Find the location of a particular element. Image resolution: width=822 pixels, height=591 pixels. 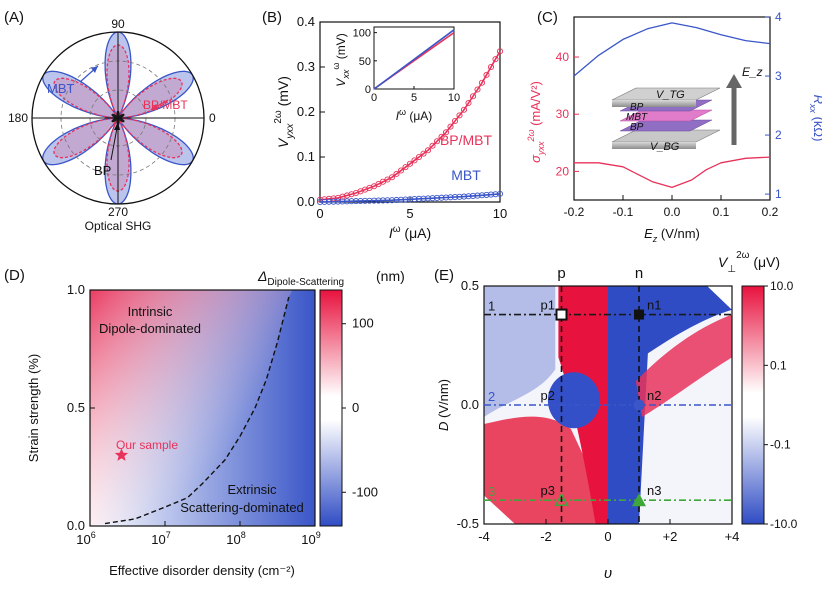

e-xtick-label: -4 is located at coordinates (484, 536).